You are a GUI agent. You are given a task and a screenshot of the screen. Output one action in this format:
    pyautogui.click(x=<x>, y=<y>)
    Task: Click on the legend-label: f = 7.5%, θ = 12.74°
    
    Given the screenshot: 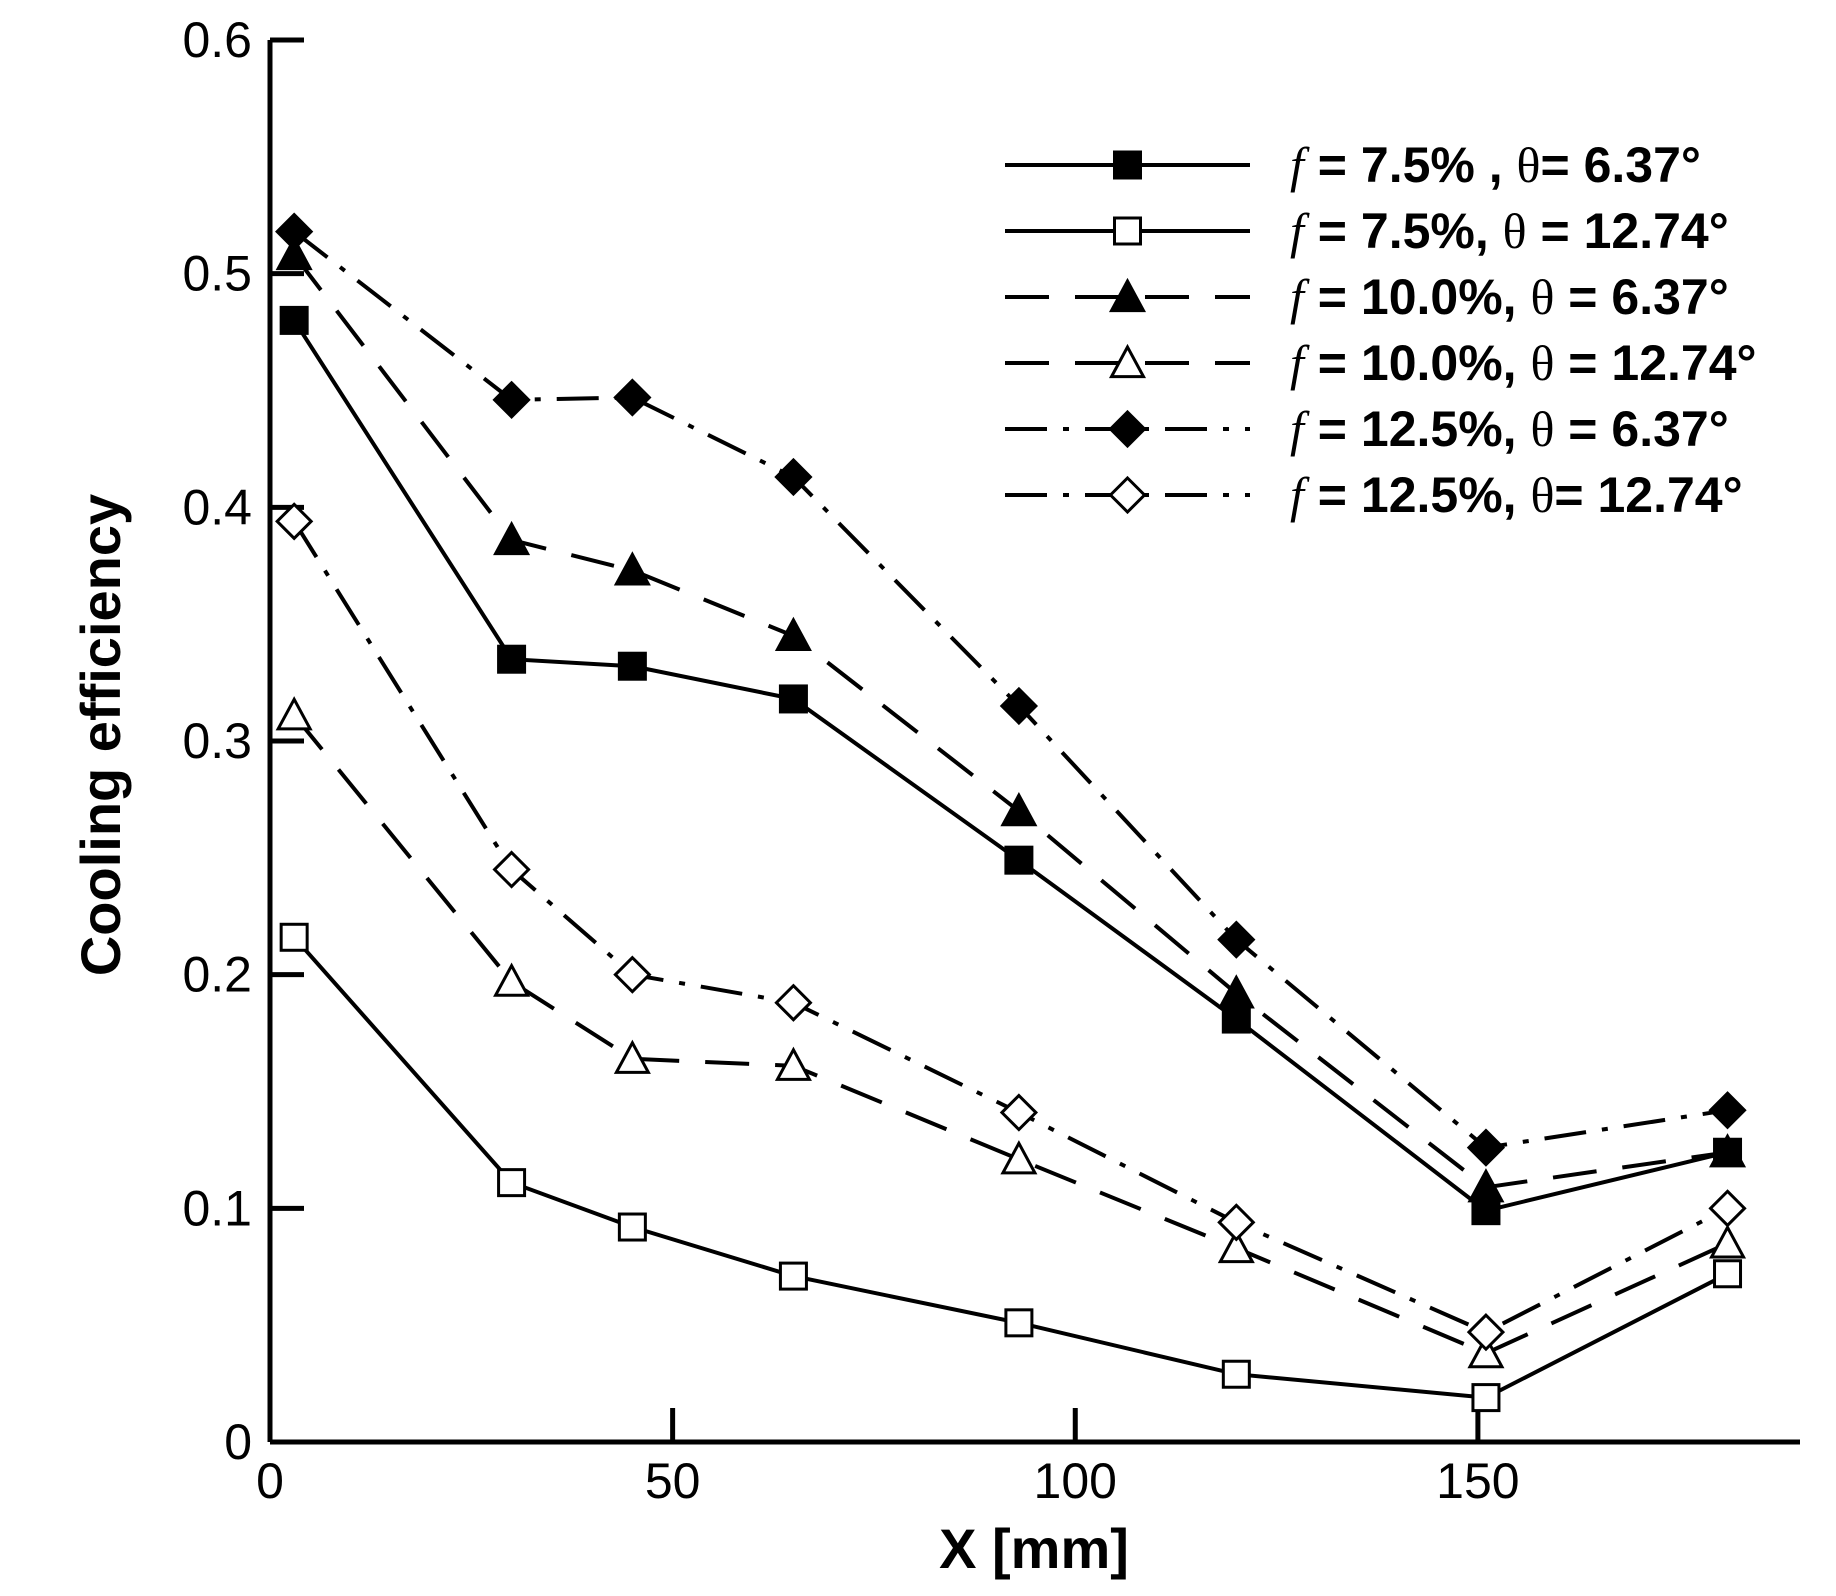 What is the action you would take?
    pyautogui.click(x=1509, y=231)
    